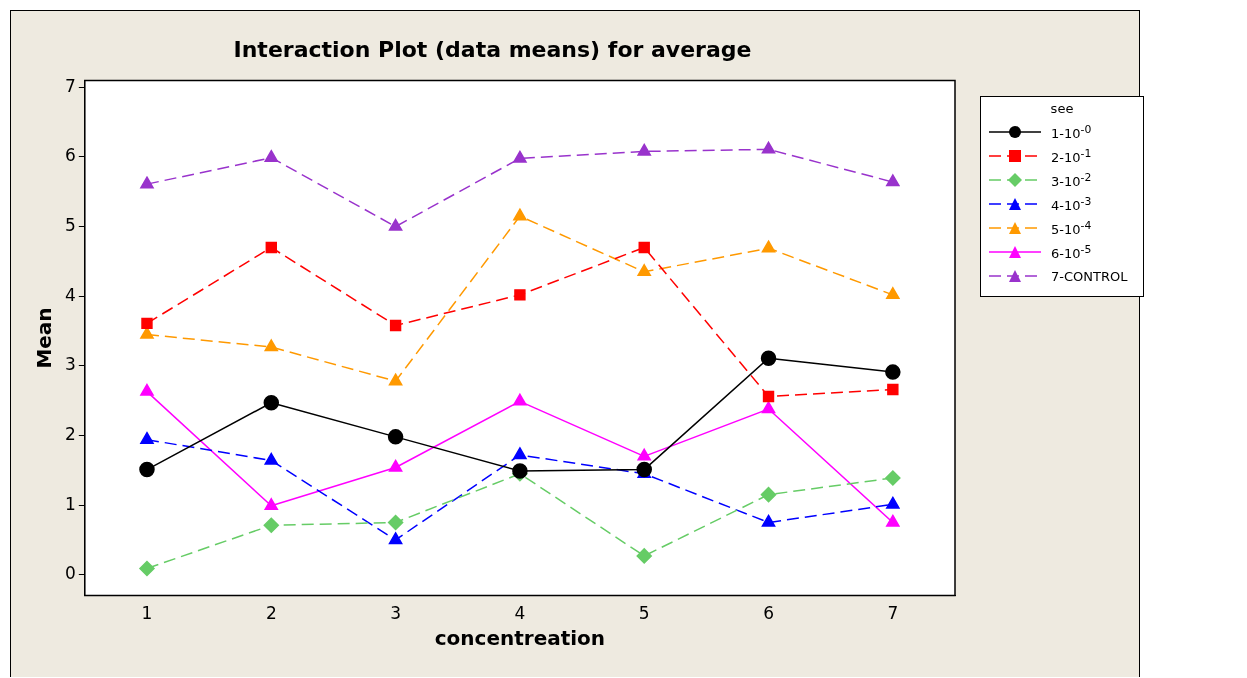  Describe the element at coordinates (1071, 228) in the screenshot. I see `legend-label: 5-10$^{-4}$` at that location.